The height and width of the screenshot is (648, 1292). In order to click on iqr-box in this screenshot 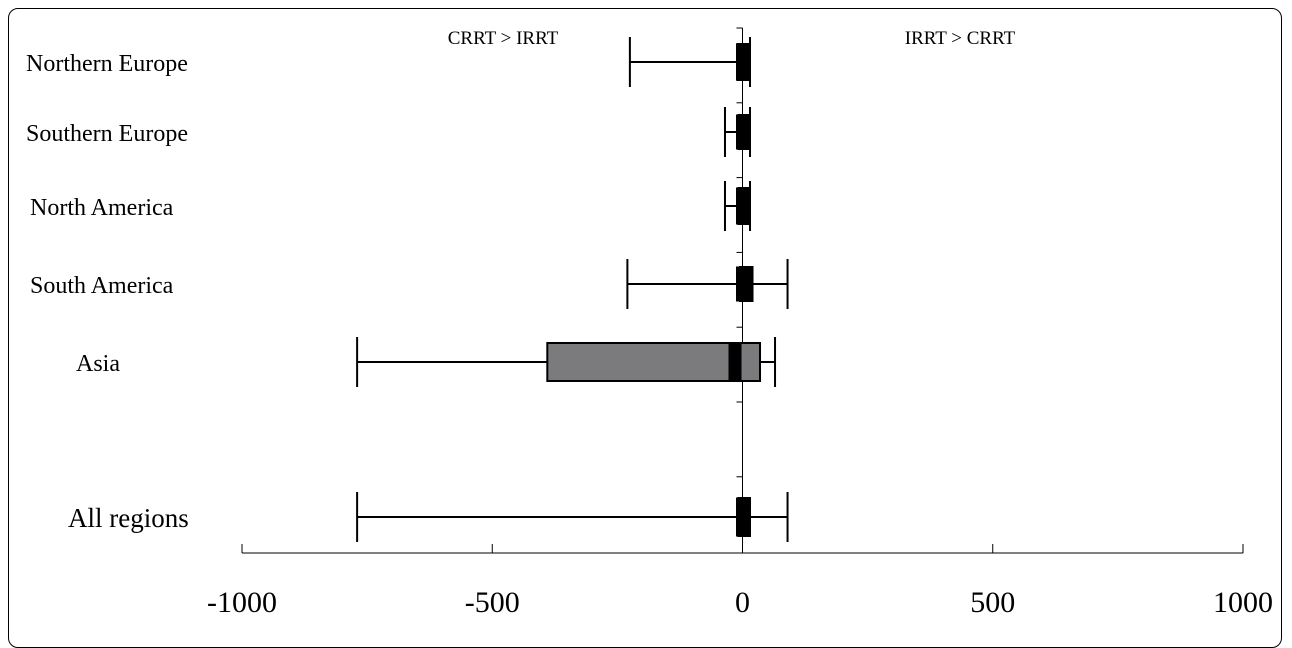, I will do `click(654, 362)`.